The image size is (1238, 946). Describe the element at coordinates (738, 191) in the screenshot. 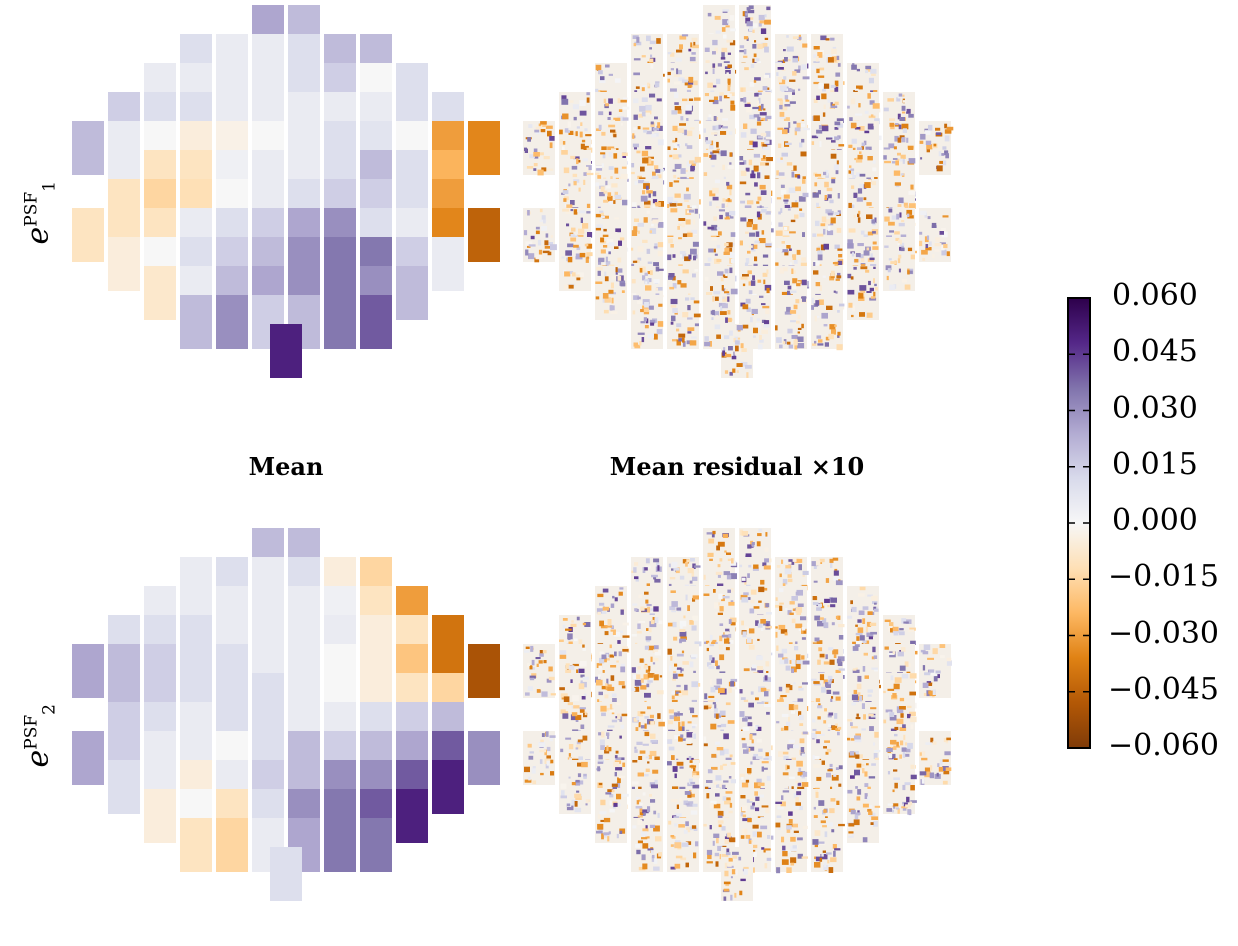

I see `panel-e1-residual` at that location.